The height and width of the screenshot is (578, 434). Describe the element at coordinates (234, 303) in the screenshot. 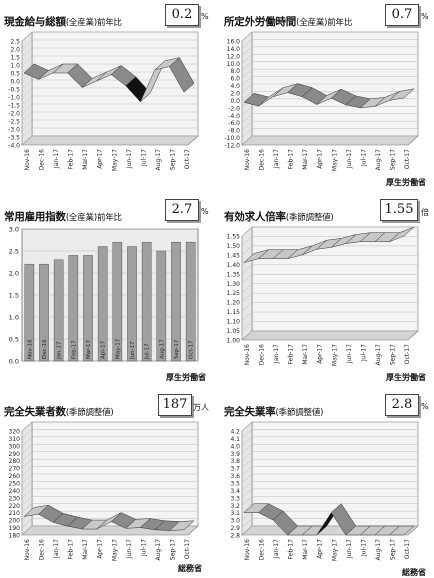

I see `y-tick-label: 1.20` at that location.